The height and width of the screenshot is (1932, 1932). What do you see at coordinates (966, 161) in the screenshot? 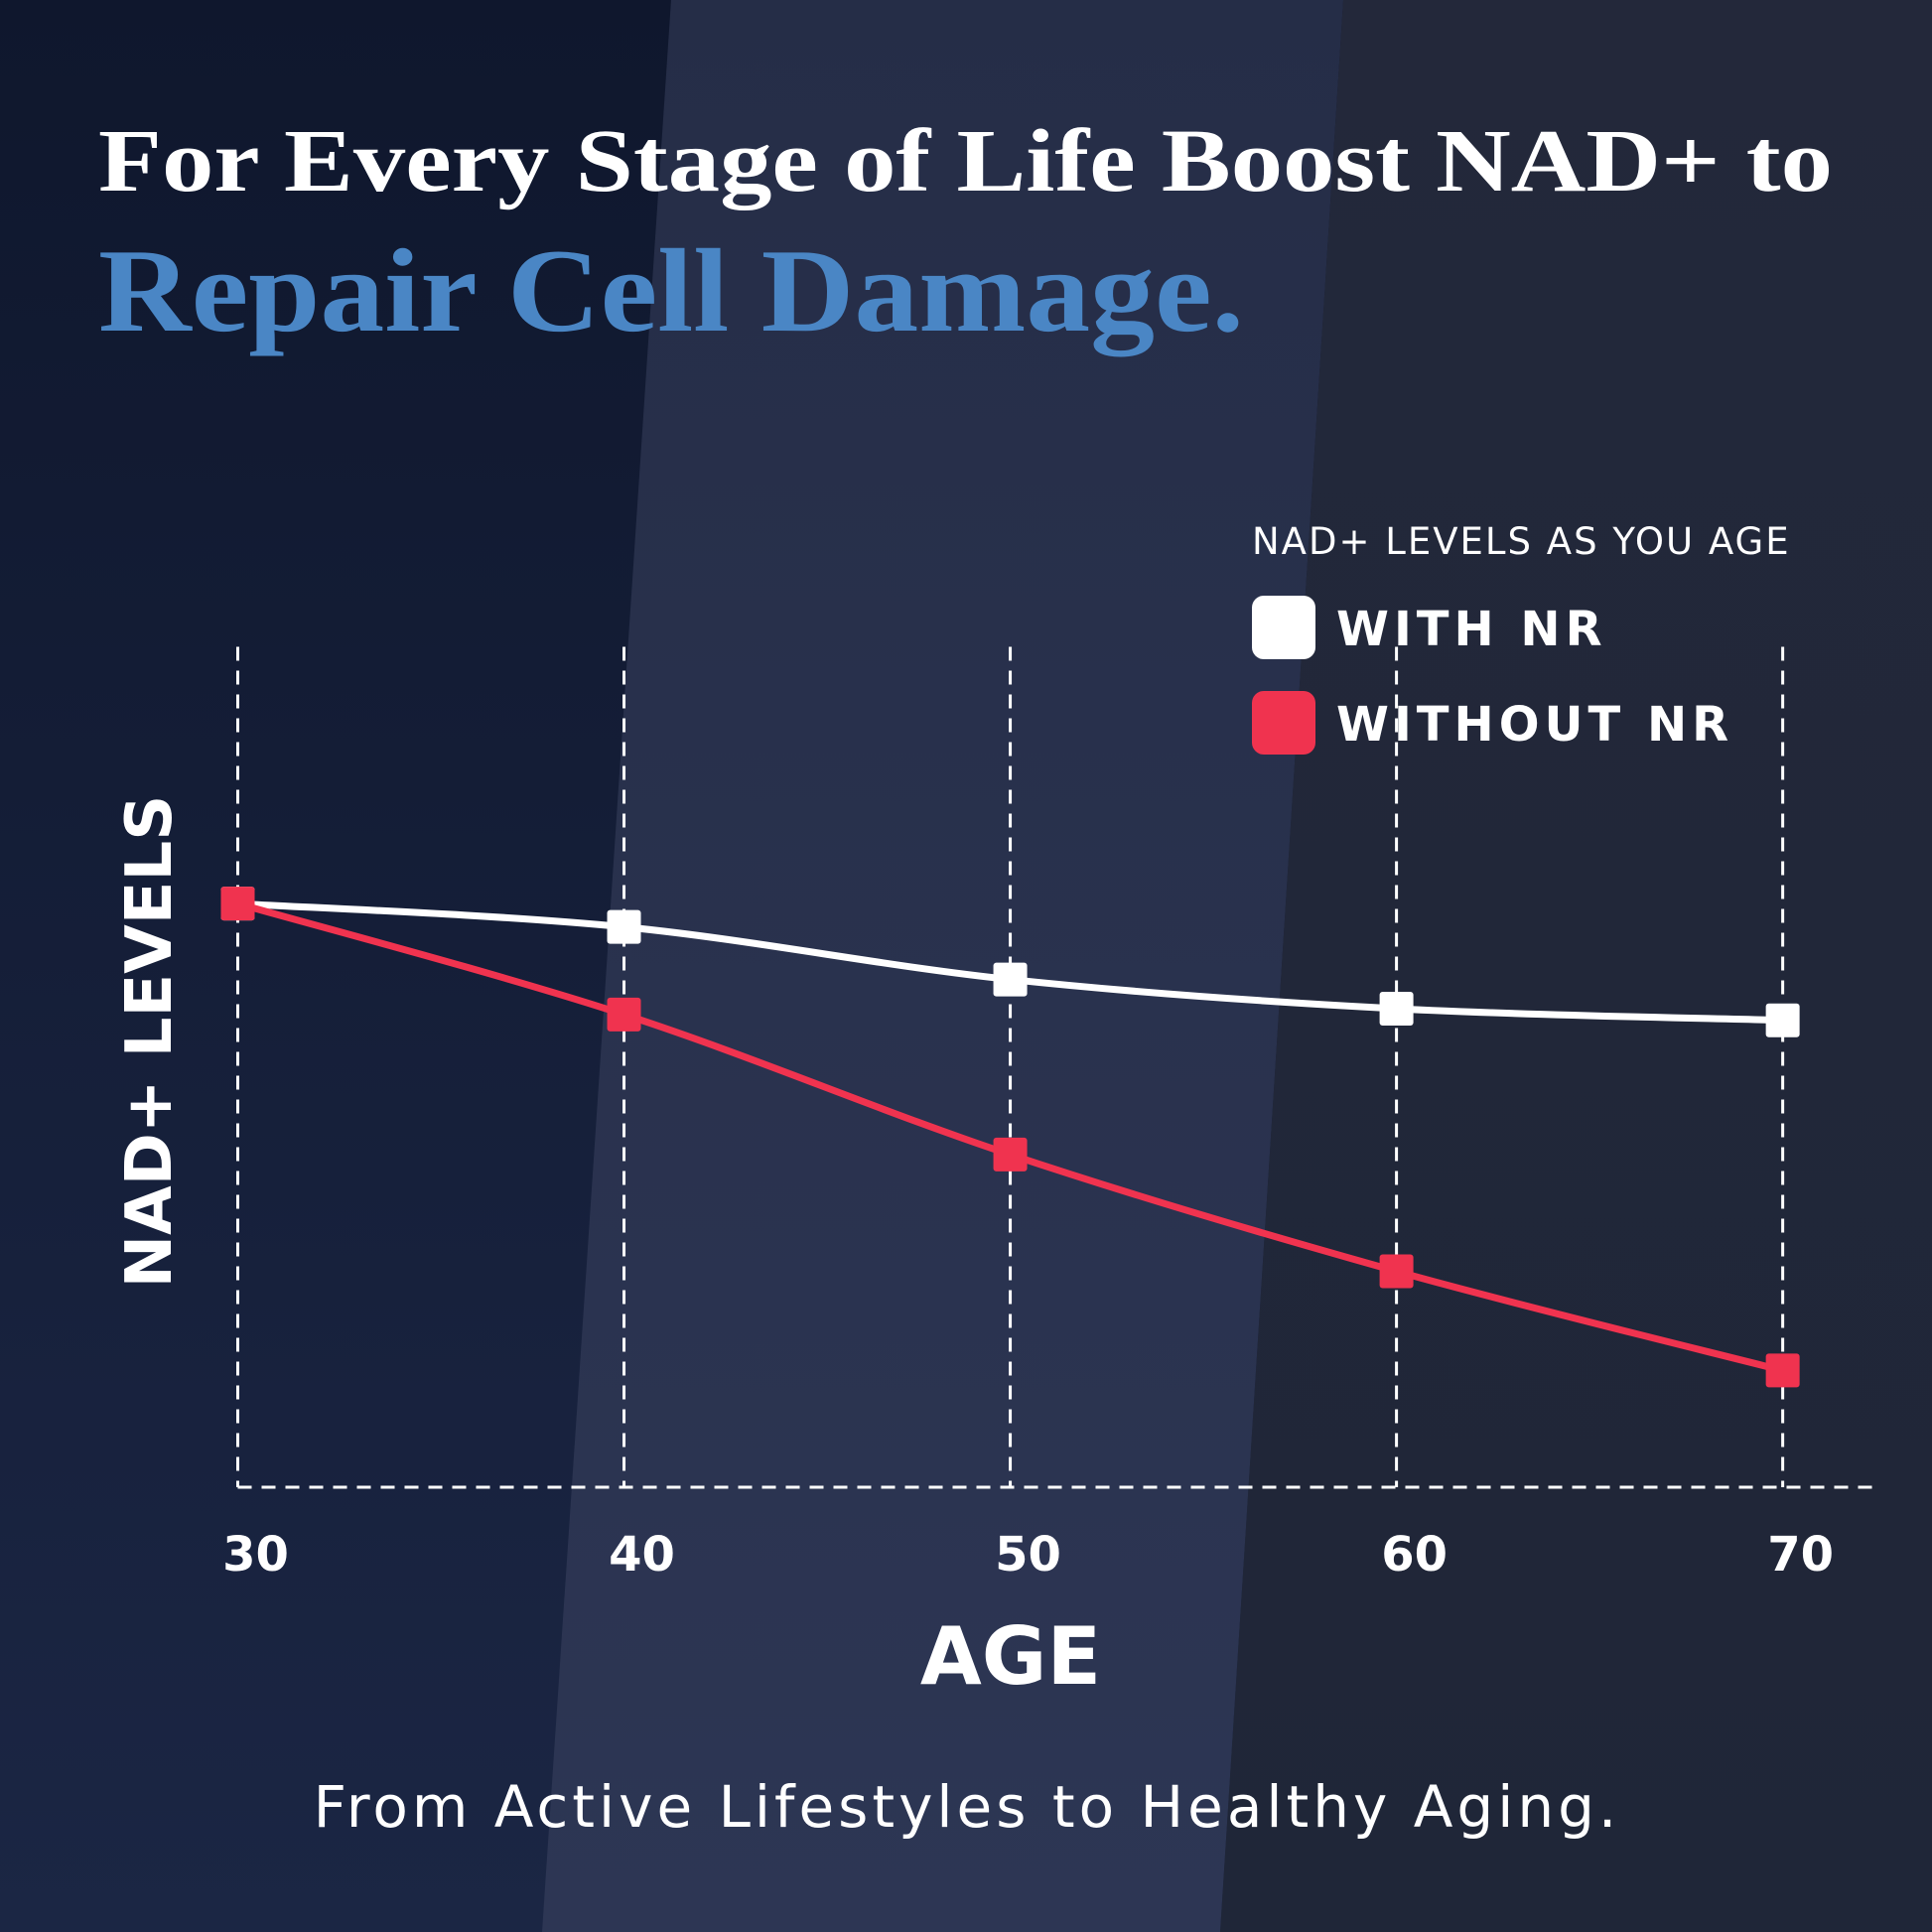
I see `title: For Every Stage of Life Boost NAD+ to` at bounding box center [966, 161].